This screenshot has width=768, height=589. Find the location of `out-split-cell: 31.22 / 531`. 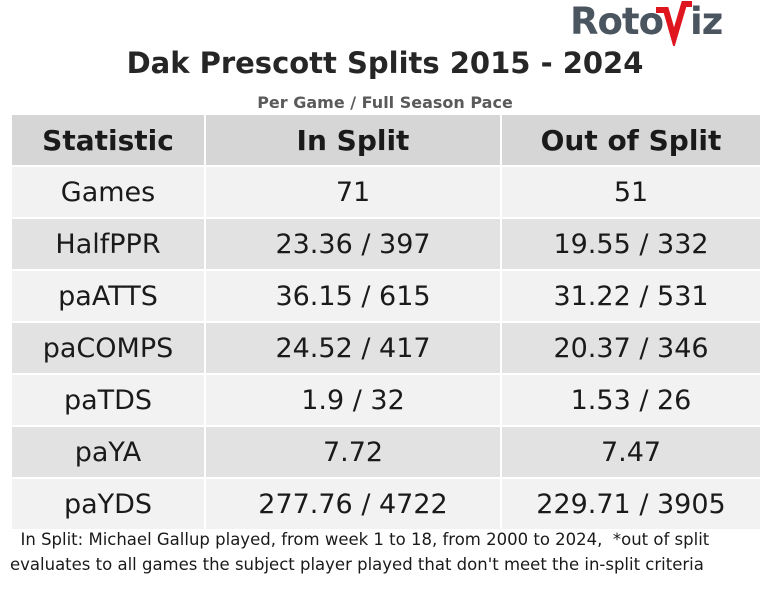

out-split-cell: 31.22 / 531 is located at coordinates (631, 296).